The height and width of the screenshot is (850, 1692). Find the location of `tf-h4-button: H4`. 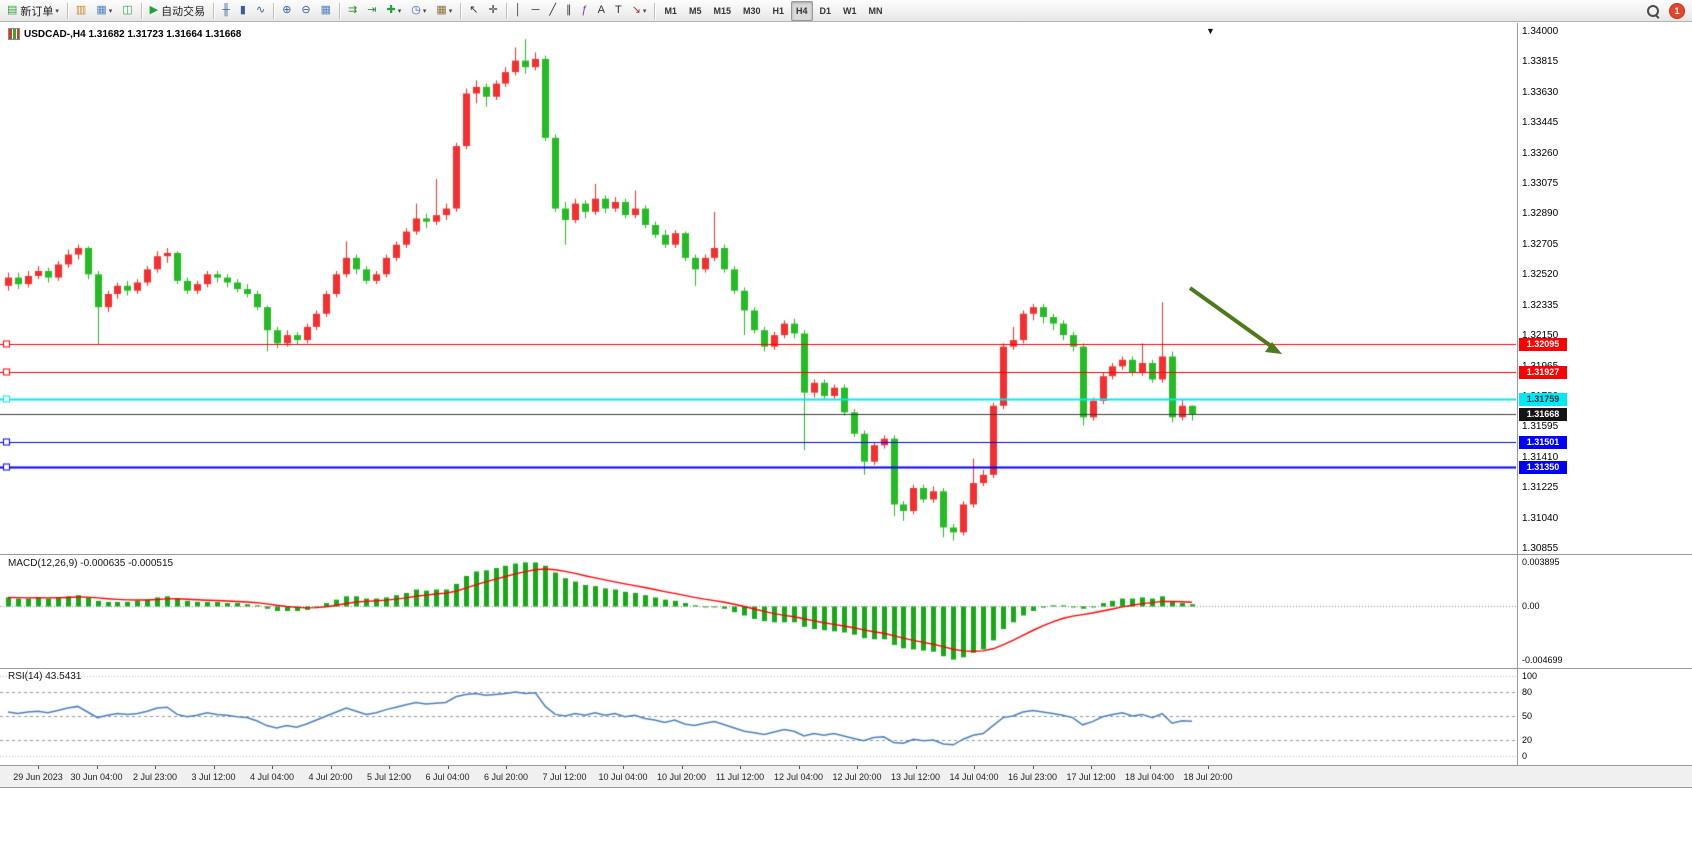

tf-h4-button: H4 is located at coordinates (802, 10).